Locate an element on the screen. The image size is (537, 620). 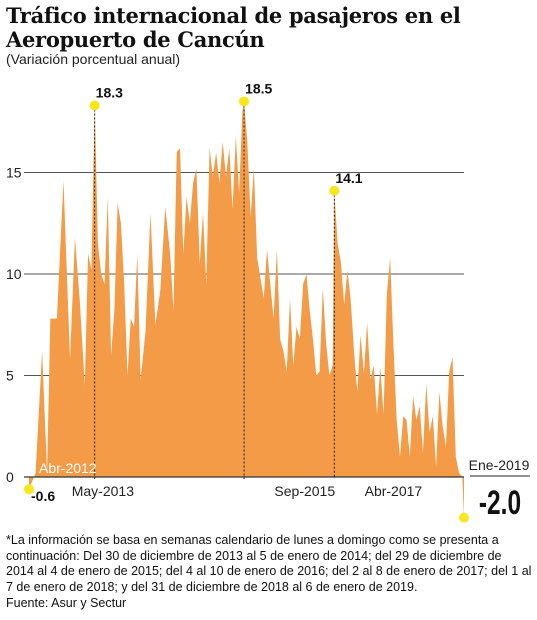
annotation-label: 18.3 is located at coordinates (109, 93).